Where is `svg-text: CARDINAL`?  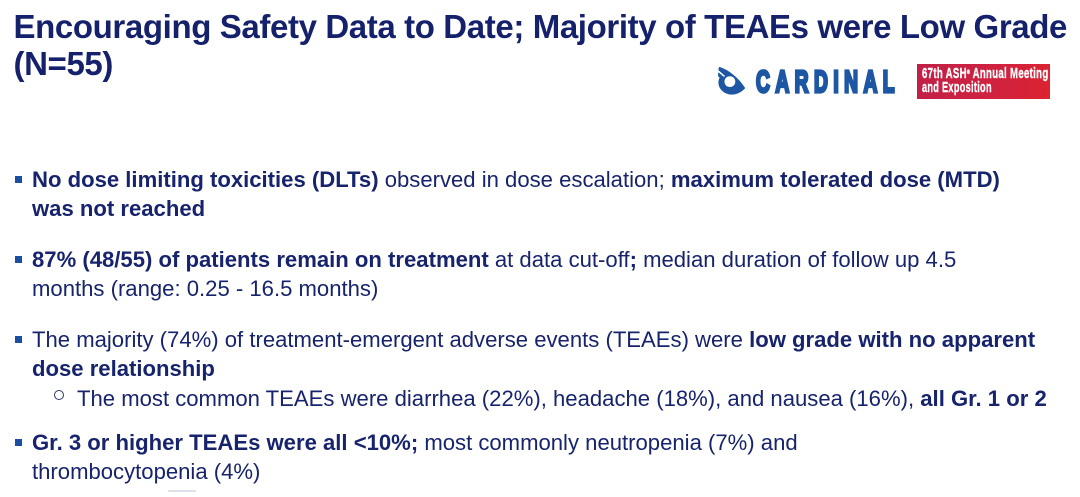
svg-text: CARDINAL is located at coordinates (828, 81).